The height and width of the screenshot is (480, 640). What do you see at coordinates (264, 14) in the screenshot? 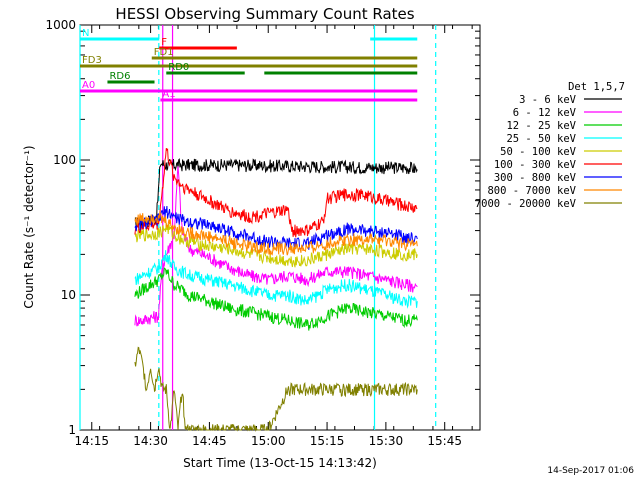
I see `chart-title: HESSI Observing Summary Count Rates` at bounding box center [264, 14].